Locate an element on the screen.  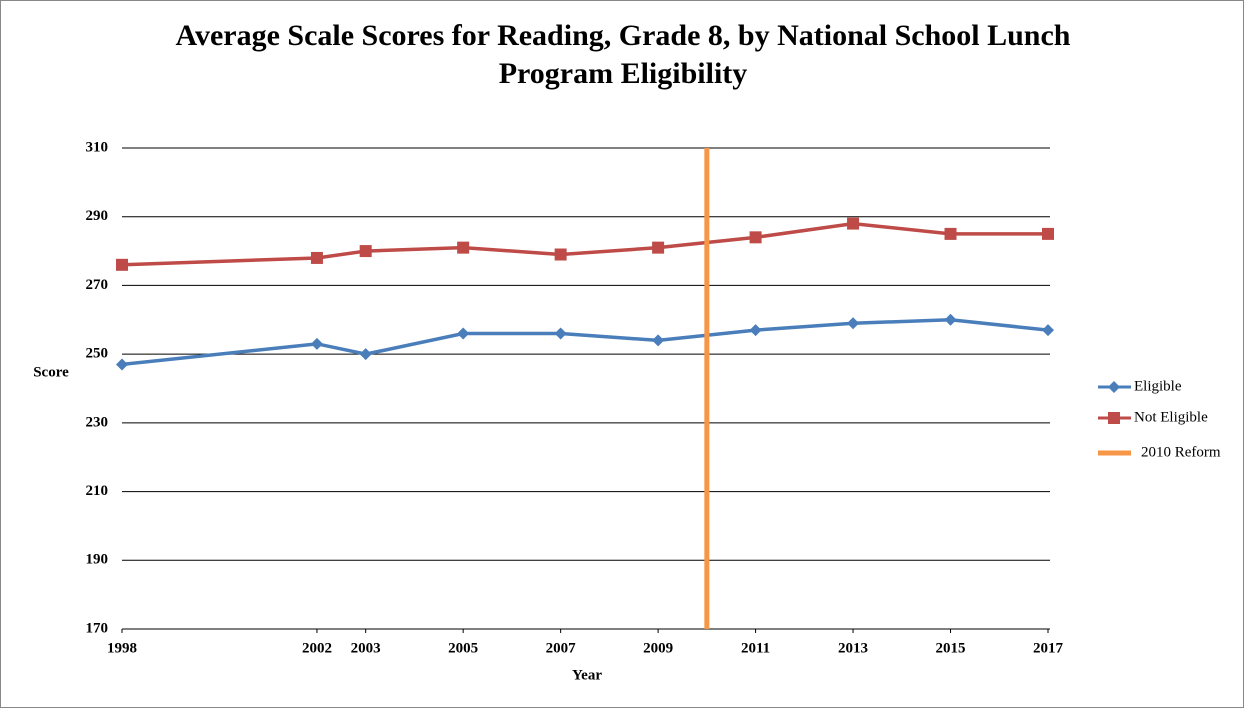
y-tick-label: 250 is located at coordinates (97, 354).